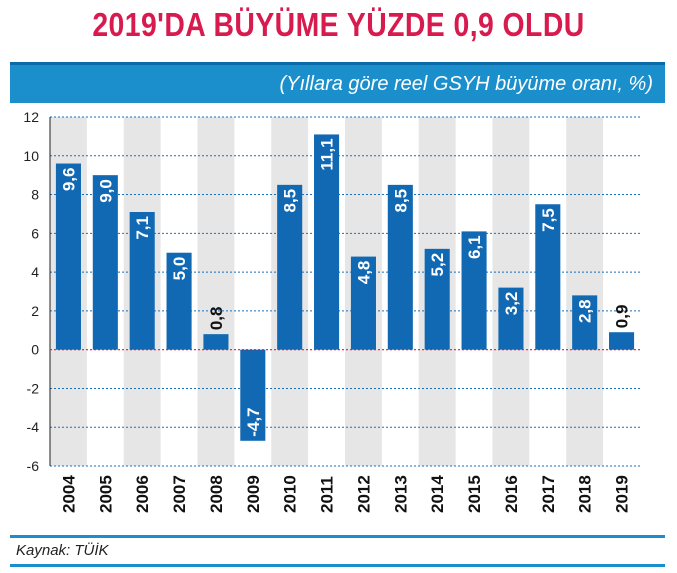 Image resolution: width=677 pixels, height=573 pixels. Describe the element at coordinates (31, 117) in the screenshot. I see `y-tick-label: 12` at that location.